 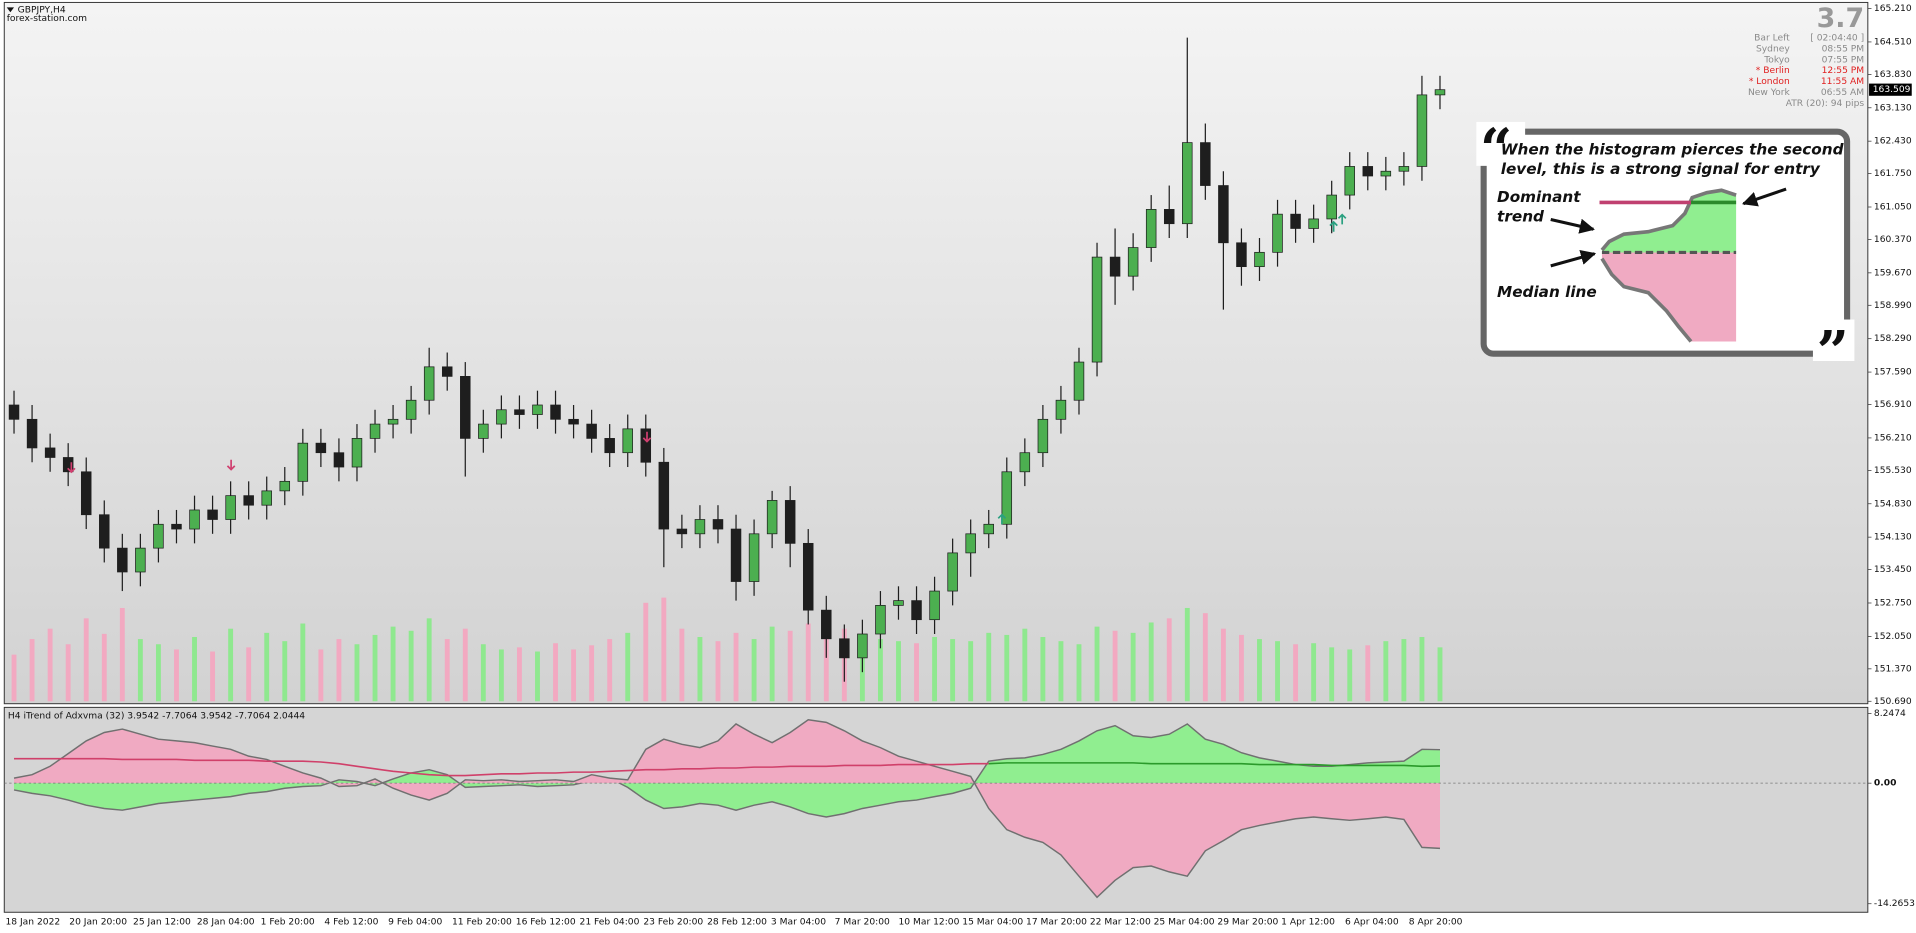 I want to click on info-value: 12:55 PM, so click(x=1843, y=71).